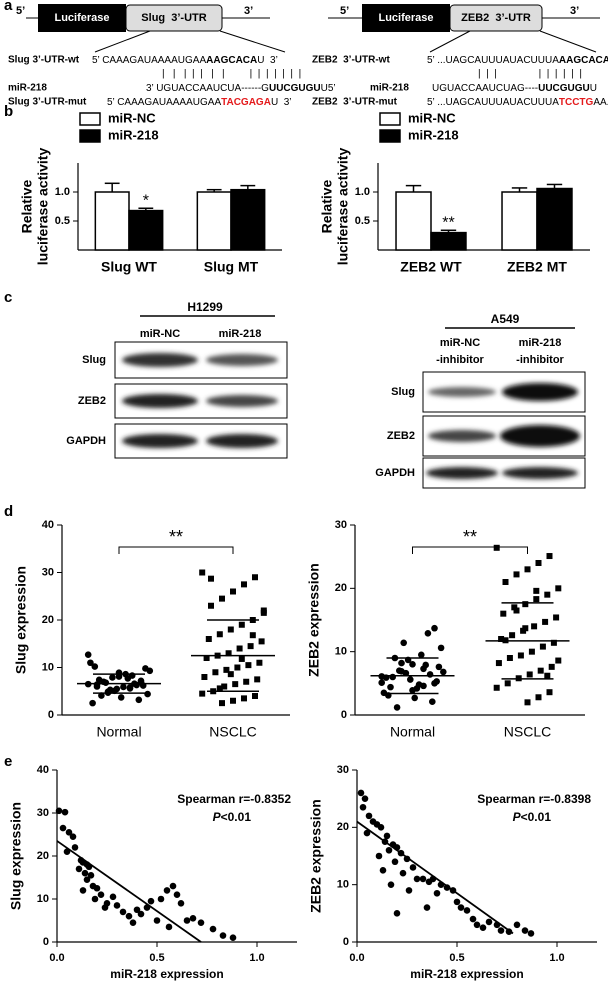 This screenshot has height=988, width=608. I want to click on construct: 5’ Luciferase ZEB2 3’-UTR 3’, so click(464, 28).